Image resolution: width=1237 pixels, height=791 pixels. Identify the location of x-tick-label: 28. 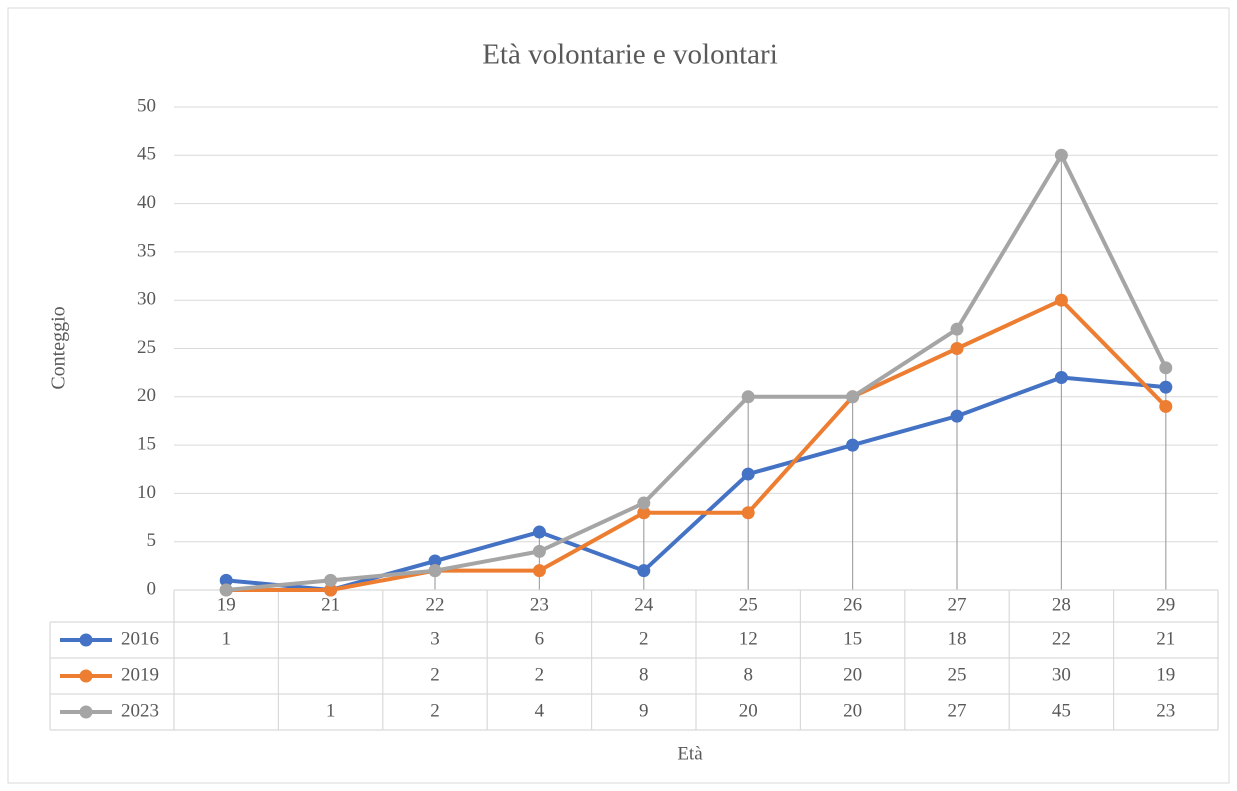
(1061, 604).